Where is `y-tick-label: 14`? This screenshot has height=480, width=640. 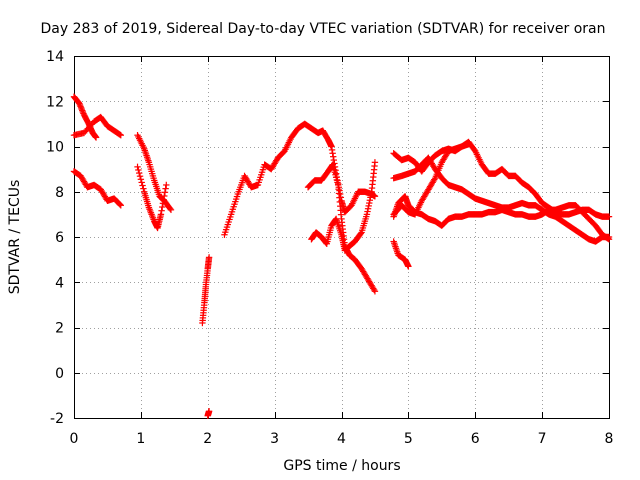
y-tick-label: 14 is located at coordinates (55, 57).